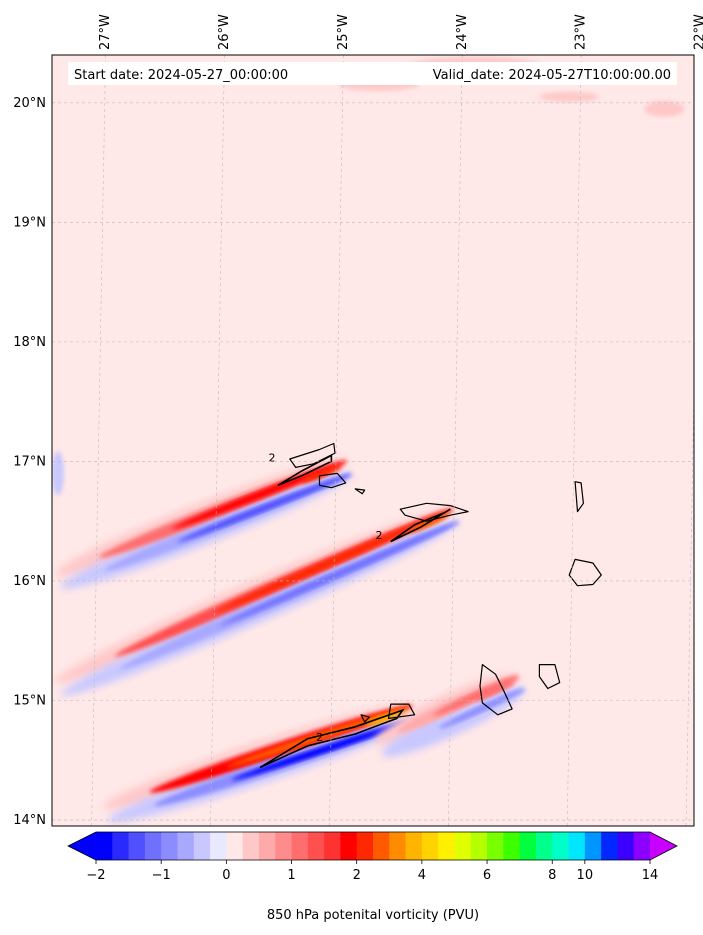 The image size is (703, 935). What do you see at coordinates (29, 820) in the screenshot?
I see `y-tick-label: 14°N` at bounding box center [29, 820].